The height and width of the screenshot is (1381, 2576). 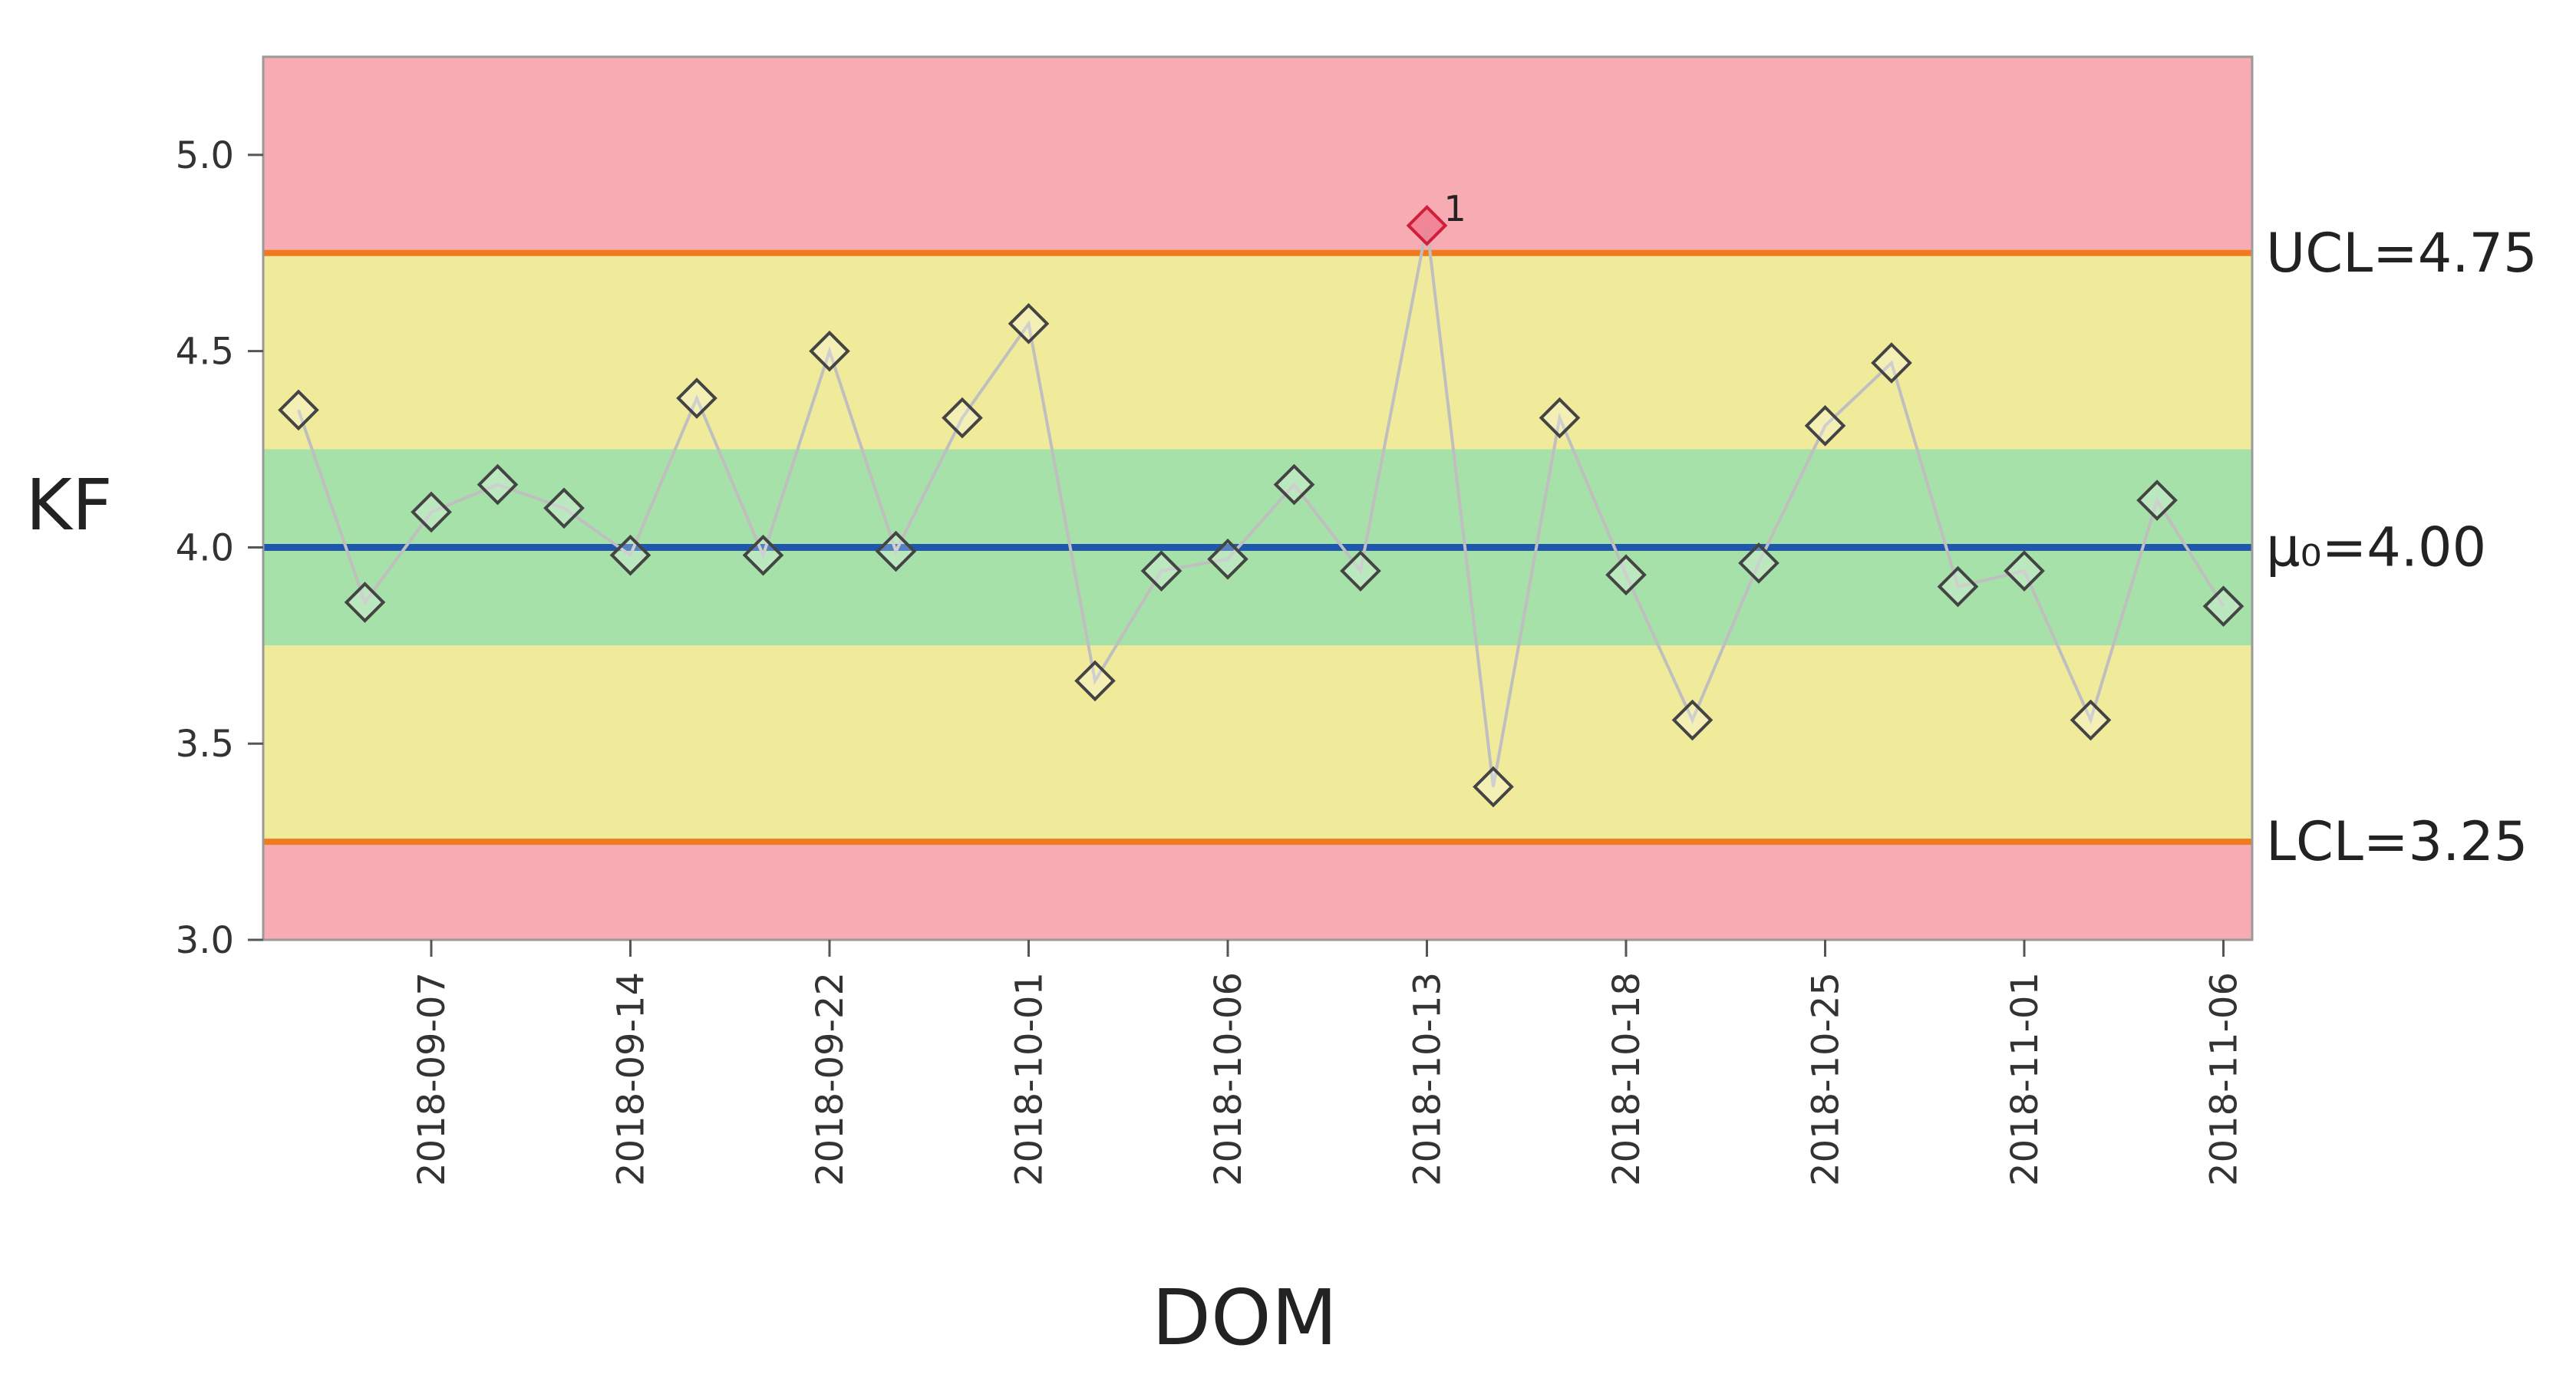 I want to click on y-tick-label: 4.5, so click(x=205, y=353).